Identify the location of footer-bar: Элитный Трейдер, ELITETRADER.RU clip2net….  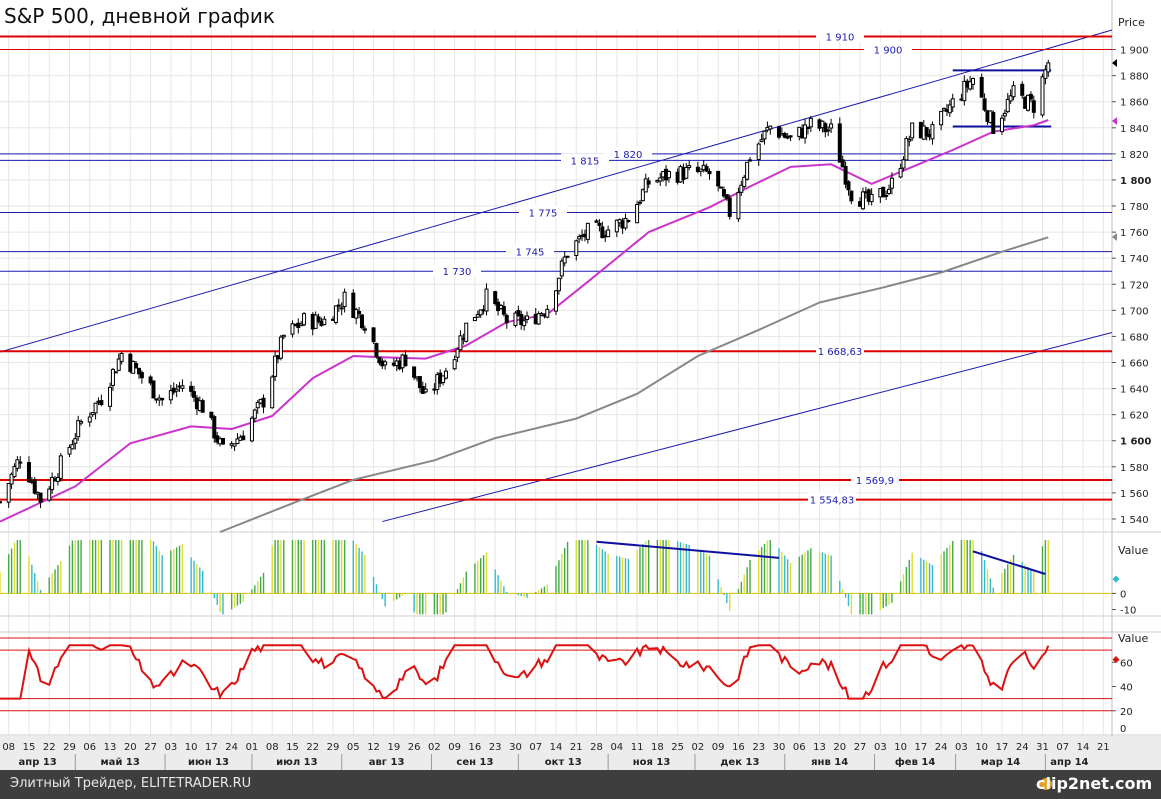
(580, 784).